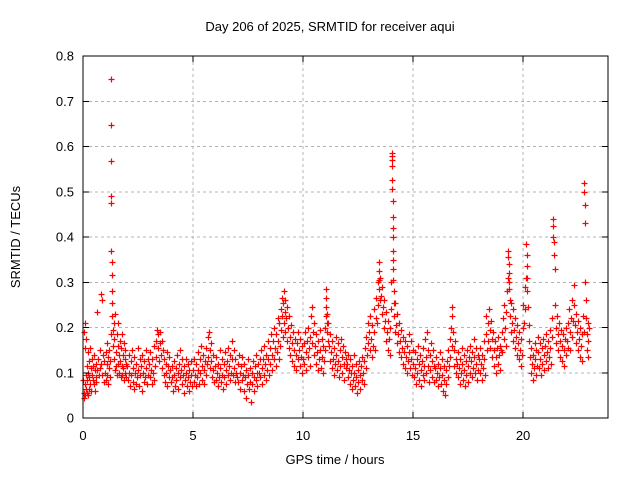 This screenshot has height=480, width=640. What do you see at coordinates (15, 236) in the screenshot?
I see `y-axis-label: SRMTID / TECUs` at bounding box center [15, 236].